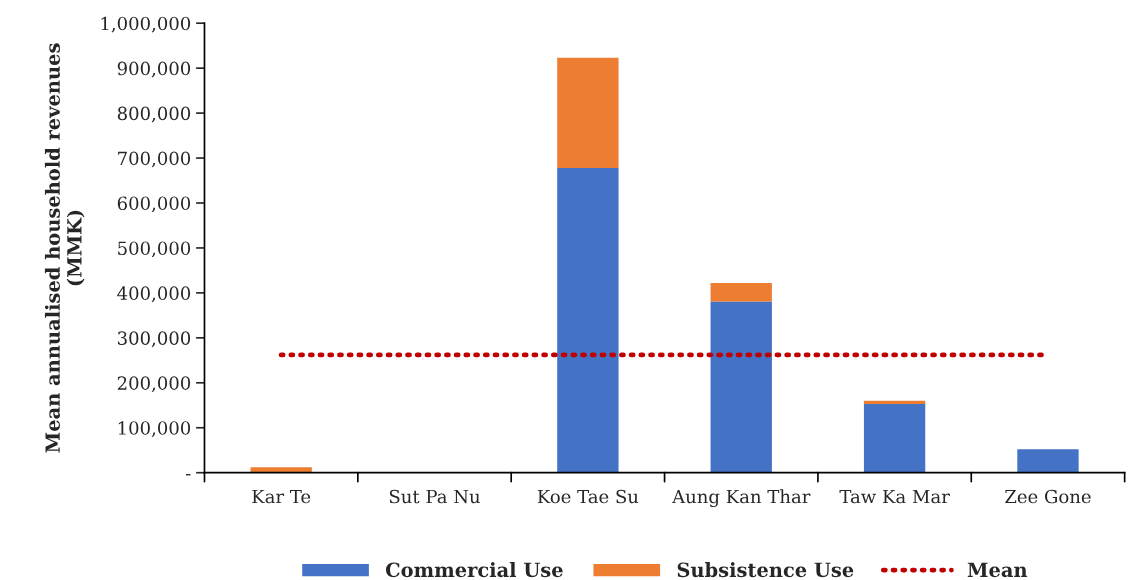 Image resolution: width=1136 pixels, height=580 pixels. I want to click on x-tick-label: Sut Pa Nu, so click(434, 496).